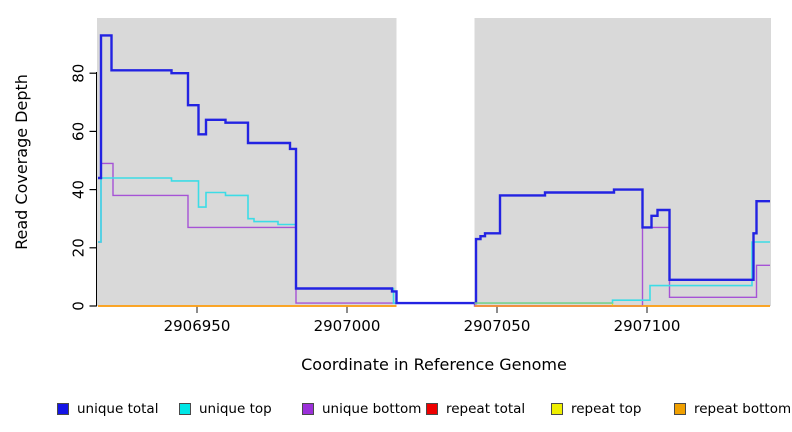 This screenshot has width=792, height=432. Describe the element at coordinates (197, 326) in the screenshot. I see `x-tick-label: 2906950` at that location.